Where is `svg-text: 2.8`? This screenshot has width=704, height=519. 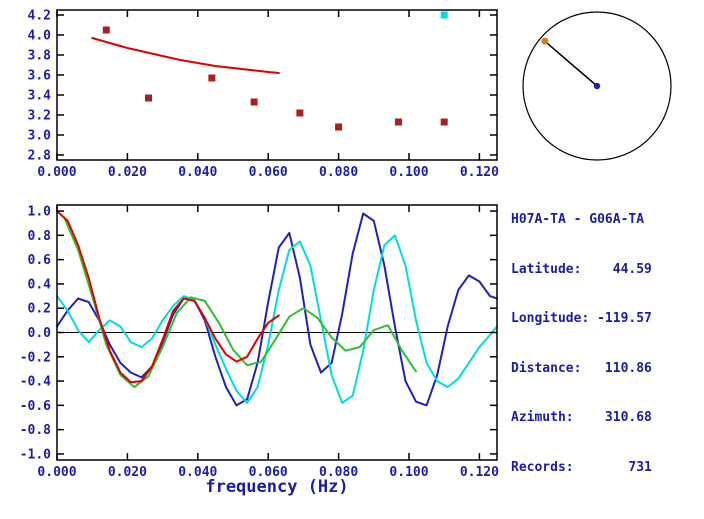 svg-text: 2.8 is located at coordinates (40, 156).